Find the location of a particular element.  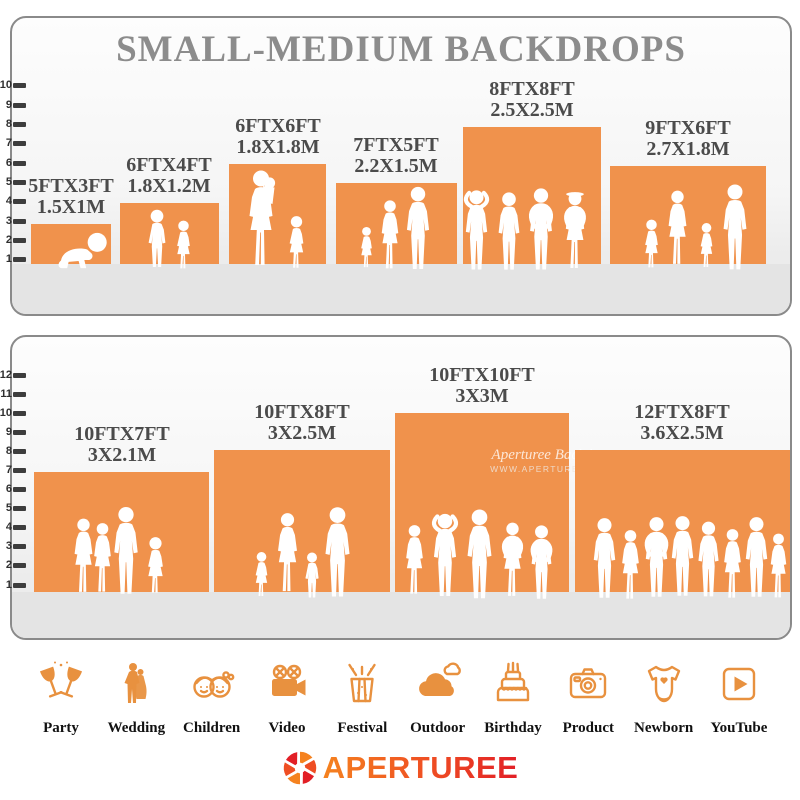

logo-text: APERTUREE is located at coordinates (420, 767).